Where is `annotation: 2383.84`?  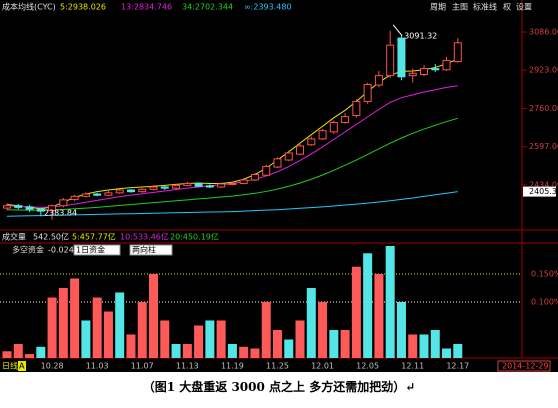 annotation: 2383.84 is located at coordinates (60, 213).